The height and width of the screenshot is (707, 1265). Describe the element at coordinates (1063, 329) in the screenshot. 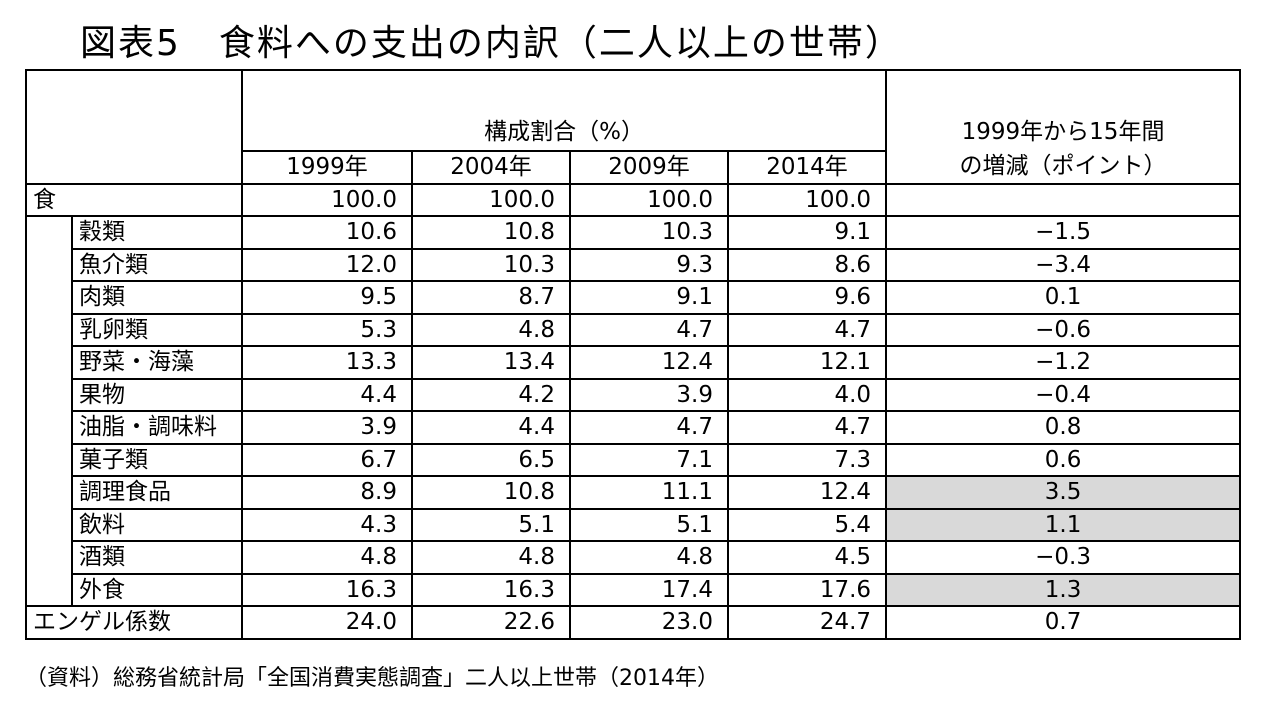

I see `change-value: −0.6` at that location.